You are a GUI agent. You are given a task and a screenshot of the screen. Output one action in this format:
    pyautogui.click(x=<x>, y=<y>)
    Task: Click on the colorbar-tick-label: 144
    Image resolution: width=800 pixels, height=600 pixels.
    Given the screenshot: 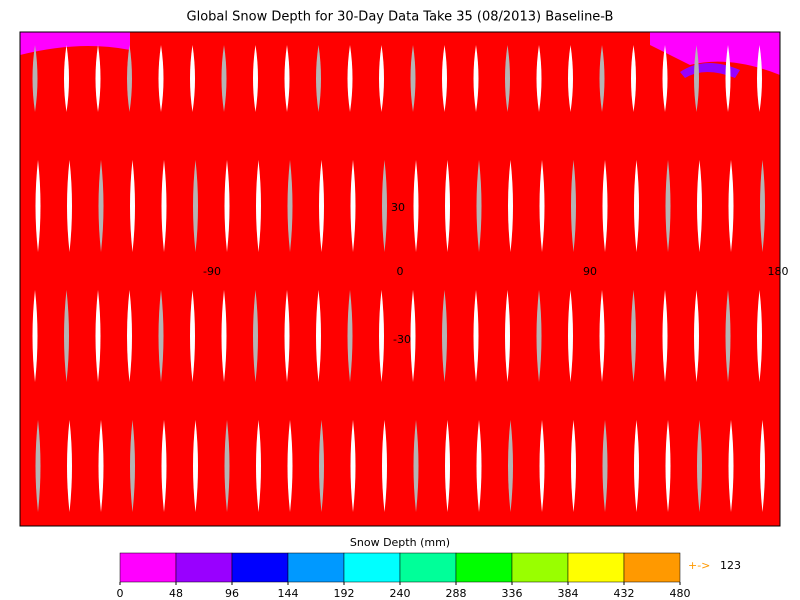 What is the action you would take?
    pyautogui.click(x=288, y=593)
    